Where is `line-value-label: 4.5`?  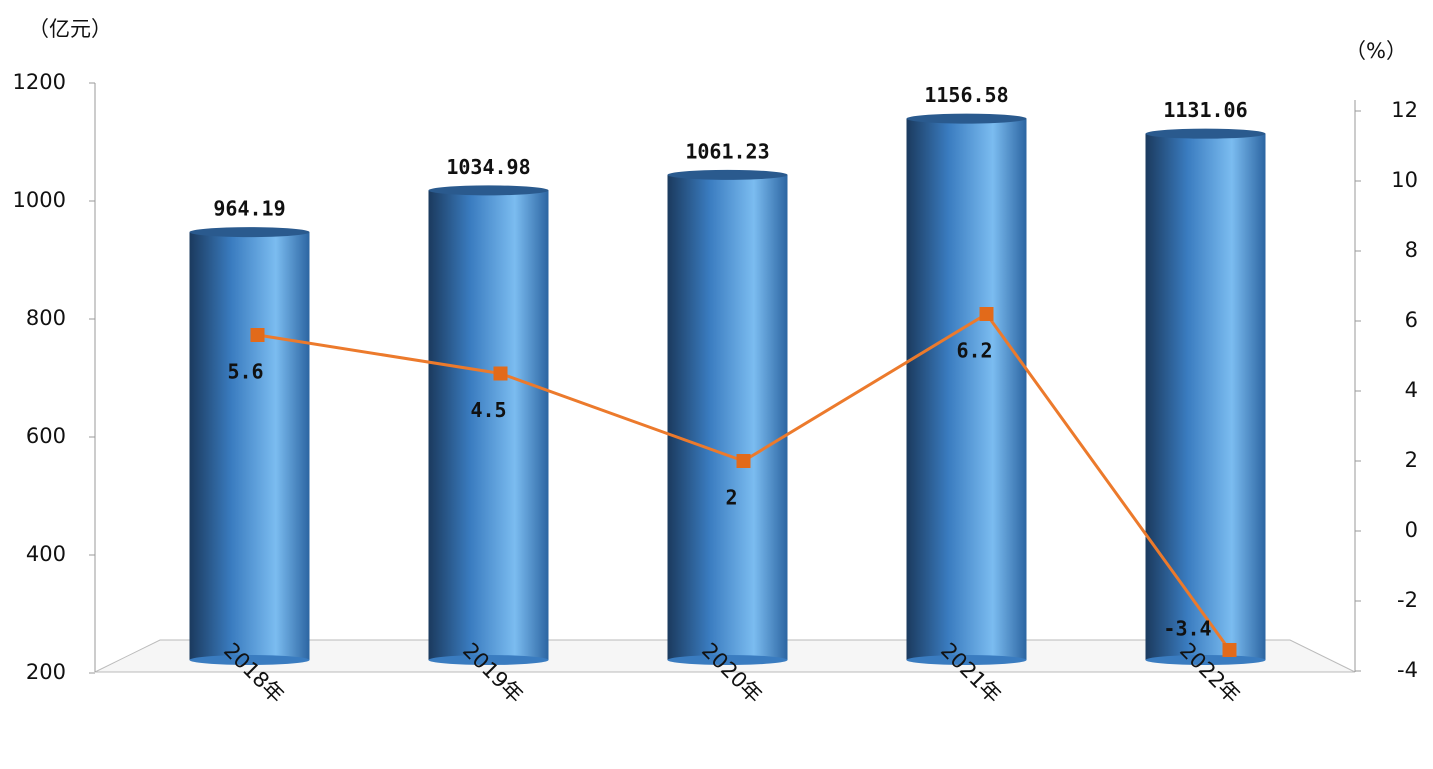 line-value-label: 4.5 is located at coordinates (488, 410).